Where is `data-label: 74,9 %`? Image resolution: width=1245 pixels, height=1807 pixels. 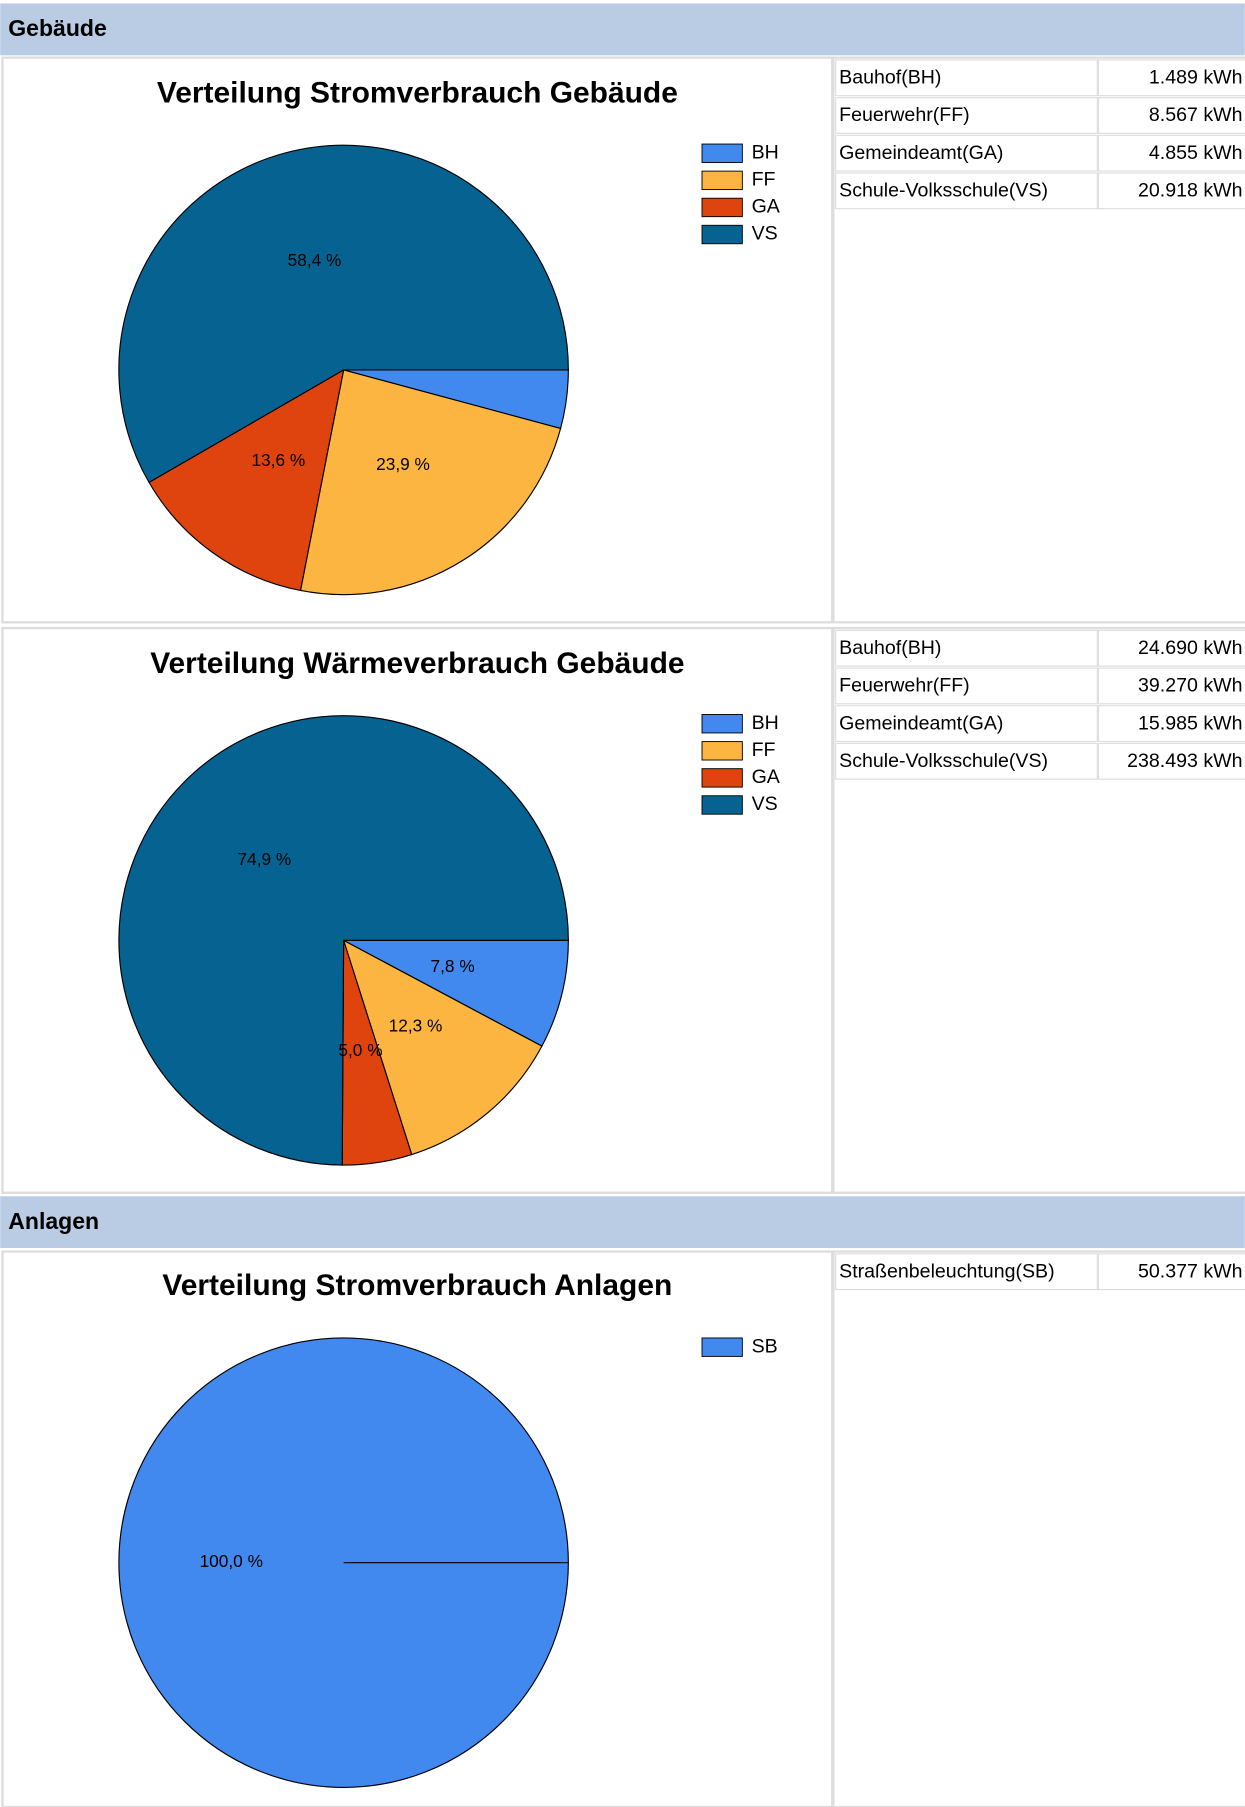
data-label: 74,9 % is located at coordinates (265, 859).